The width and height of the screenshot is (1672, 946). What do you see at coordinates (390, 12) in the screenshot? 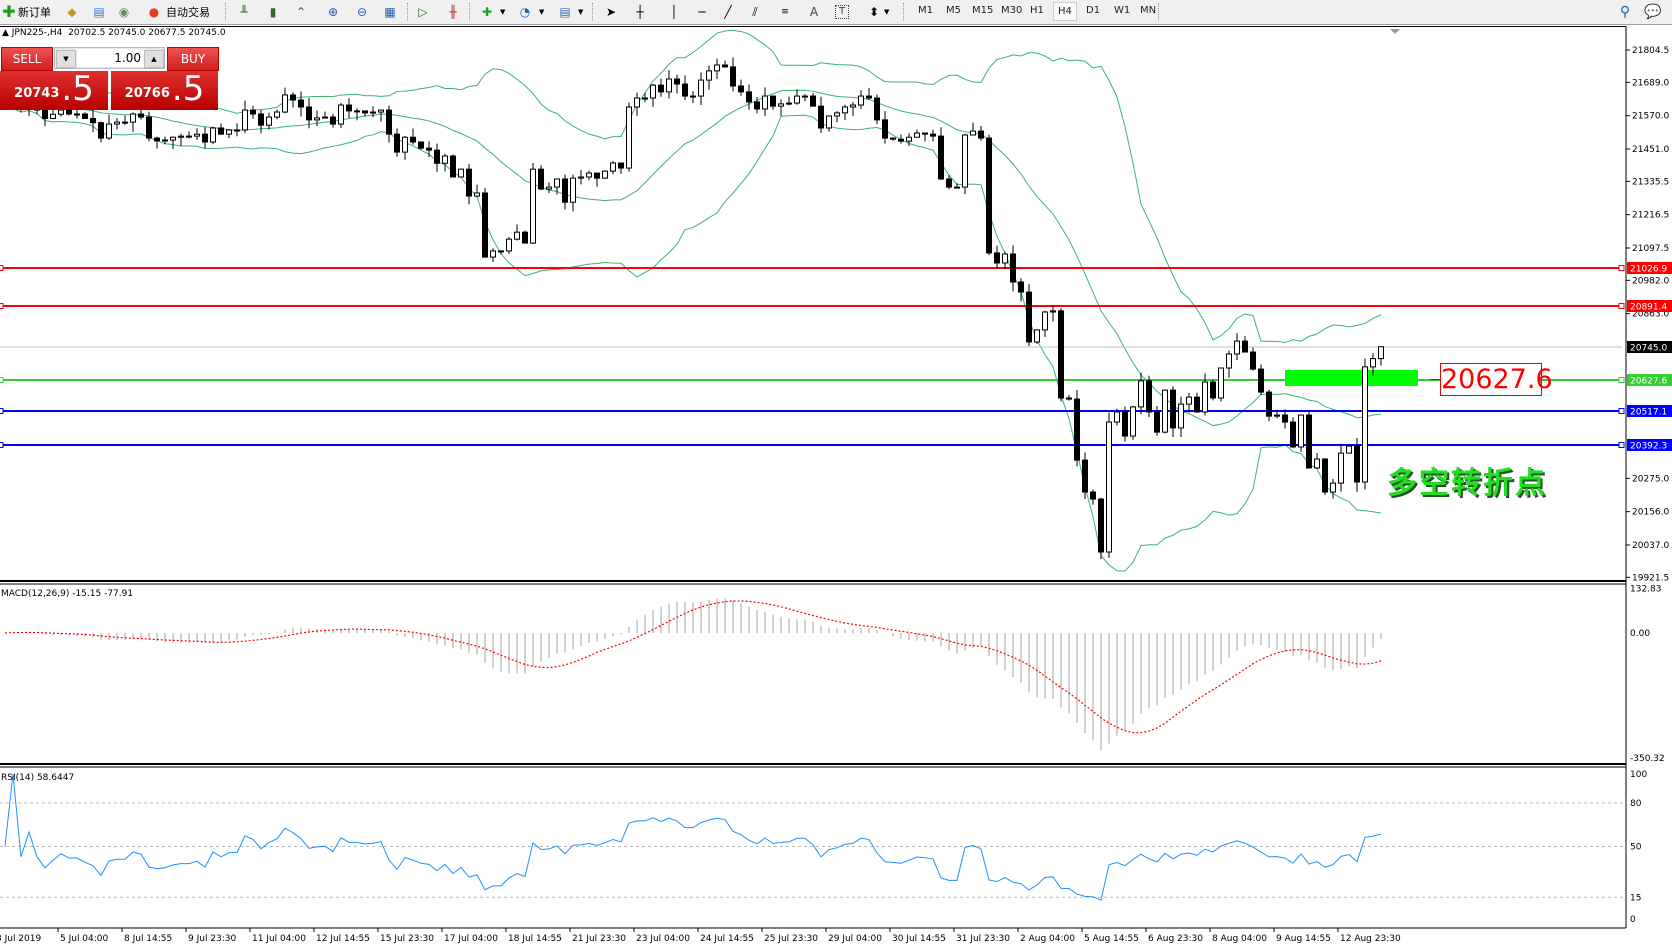
I see `tile-windows-button: ▦` at bounding box center [390, 12].